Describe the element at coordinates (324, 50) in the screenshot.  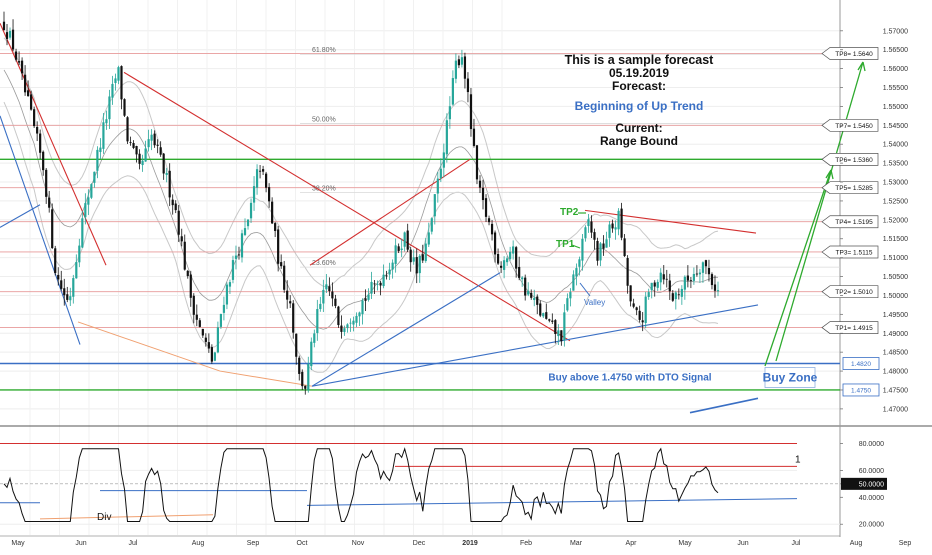
I see `fib-label-0: 61.80%` at that location.